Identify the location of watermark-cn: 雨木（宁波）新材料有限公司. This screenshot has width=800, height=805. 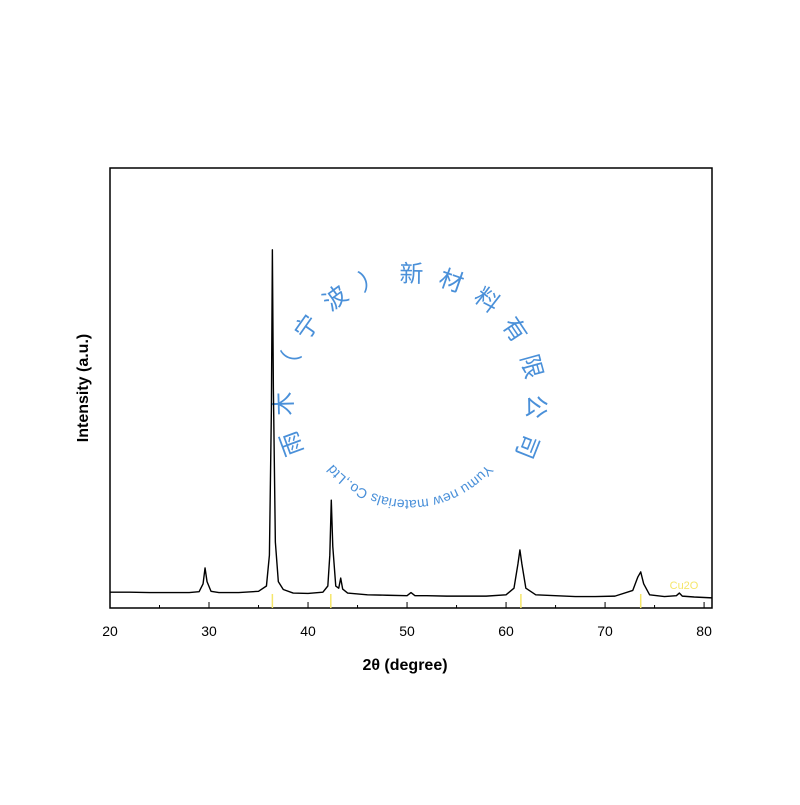
(410, 361).